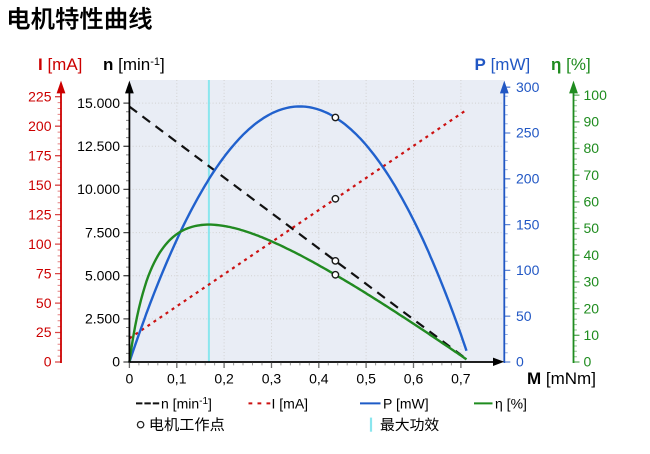 Image resolution: width=650 pixels, height=454 pixels. Describe the element at coordinates (592, 282) in the screenshot. I see `svg-text: 30` at that location.